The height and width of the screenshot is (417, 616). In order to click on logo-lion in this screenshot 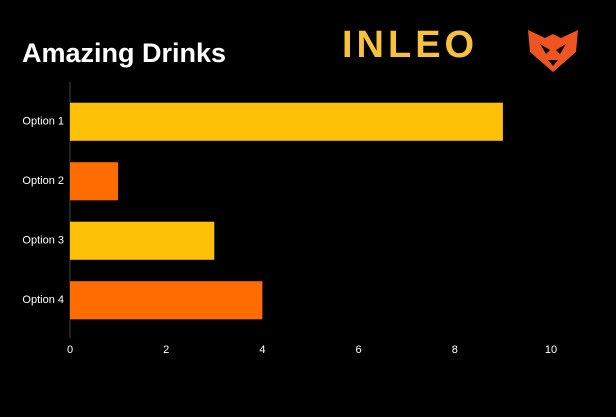, I will do `click(553, 51)`.